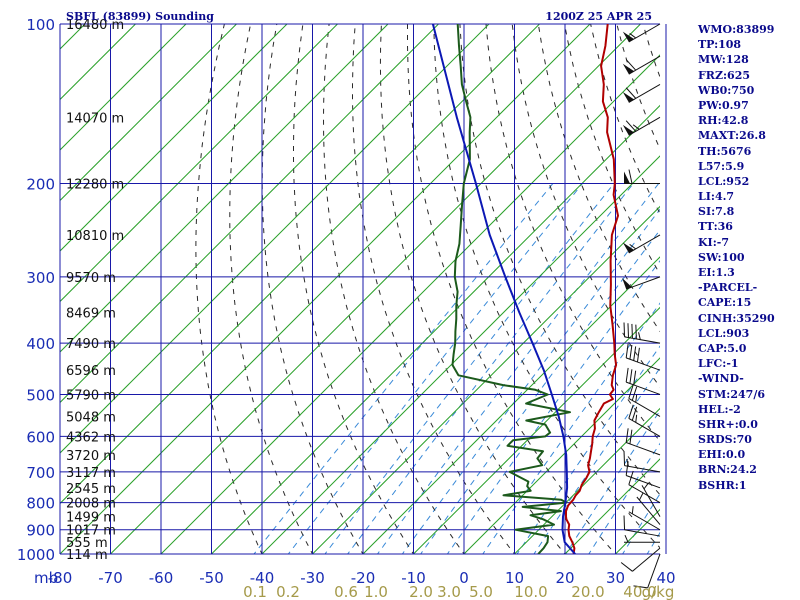 The width and height of the screenshot is (800, 600). Describe the element at coordinates (720, 45) in the screenshot. I see `index-value: TP:108` at that location.